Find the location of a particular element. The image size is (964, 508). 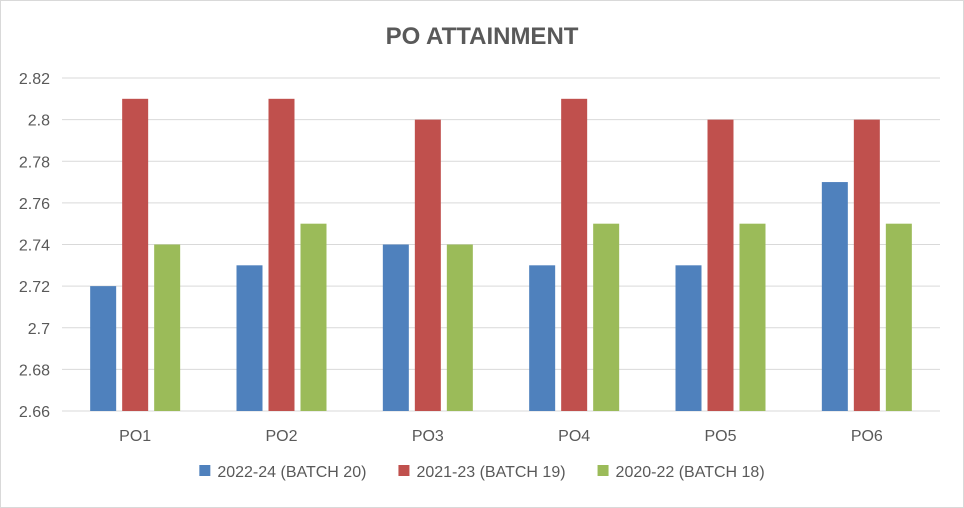

y-tick-label: 2.74 is located at coordinates (34, 246).